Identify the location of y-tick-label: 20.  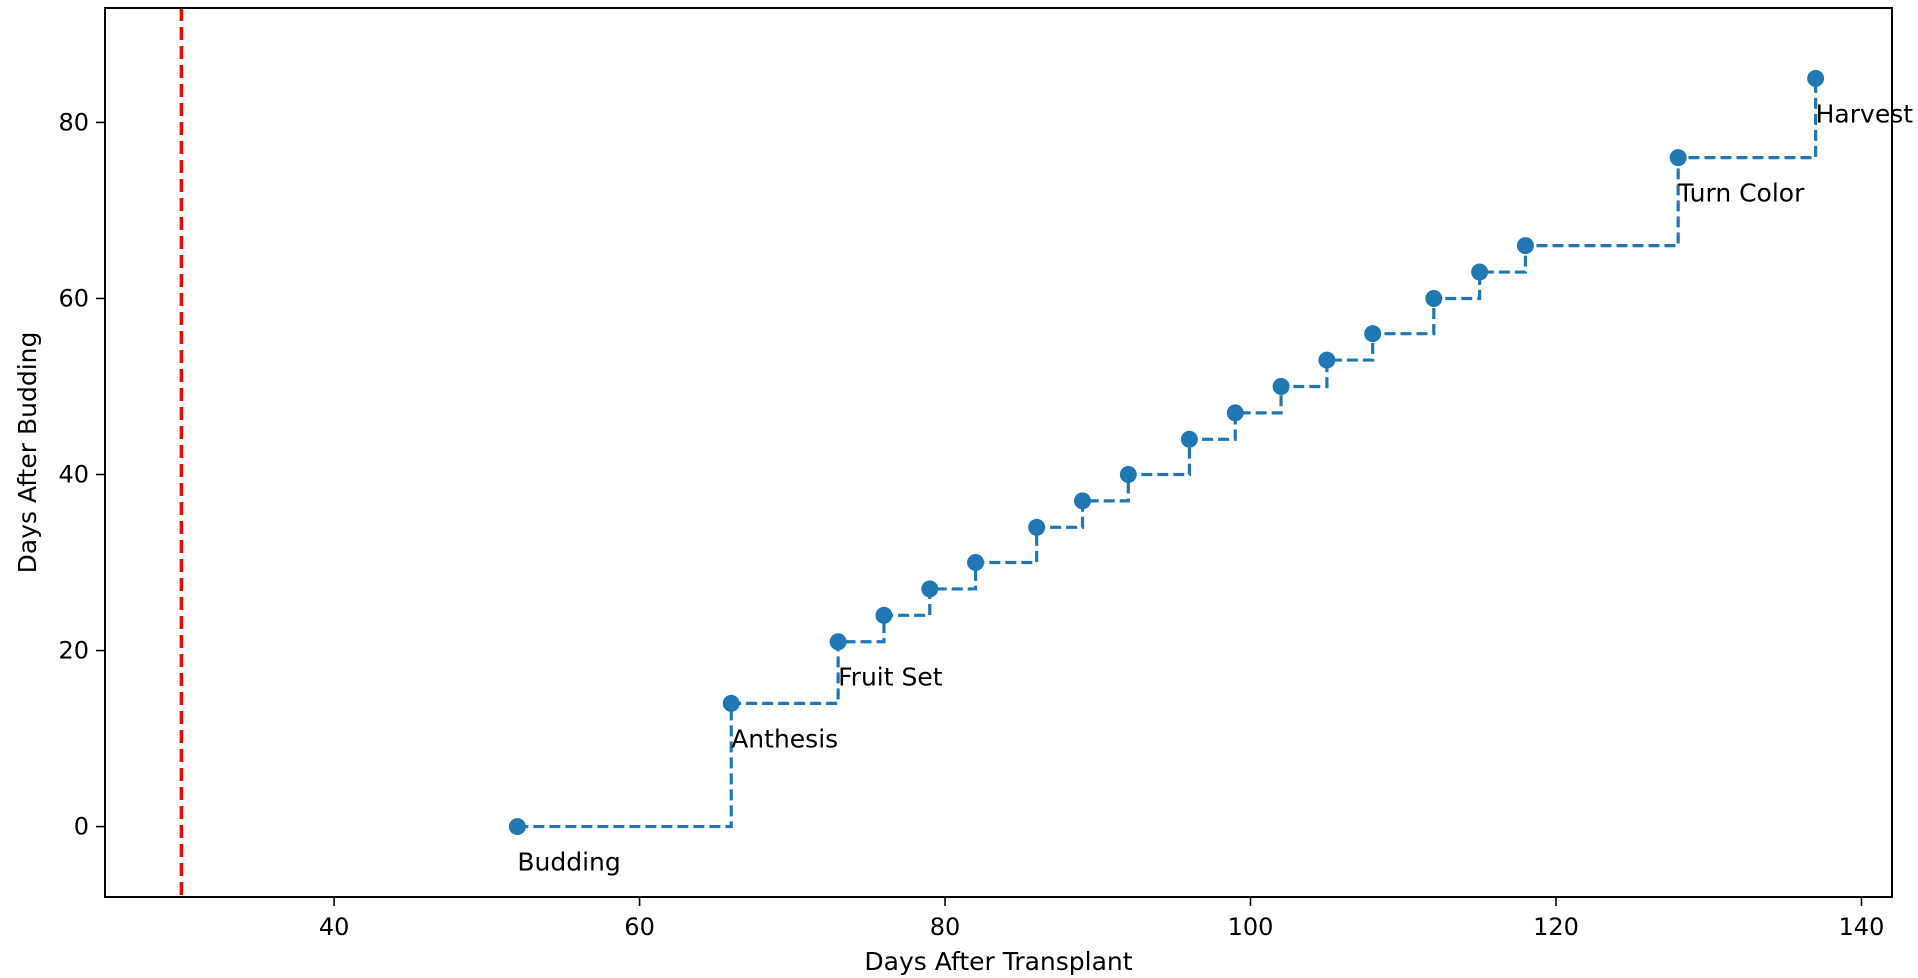
(73, 651).